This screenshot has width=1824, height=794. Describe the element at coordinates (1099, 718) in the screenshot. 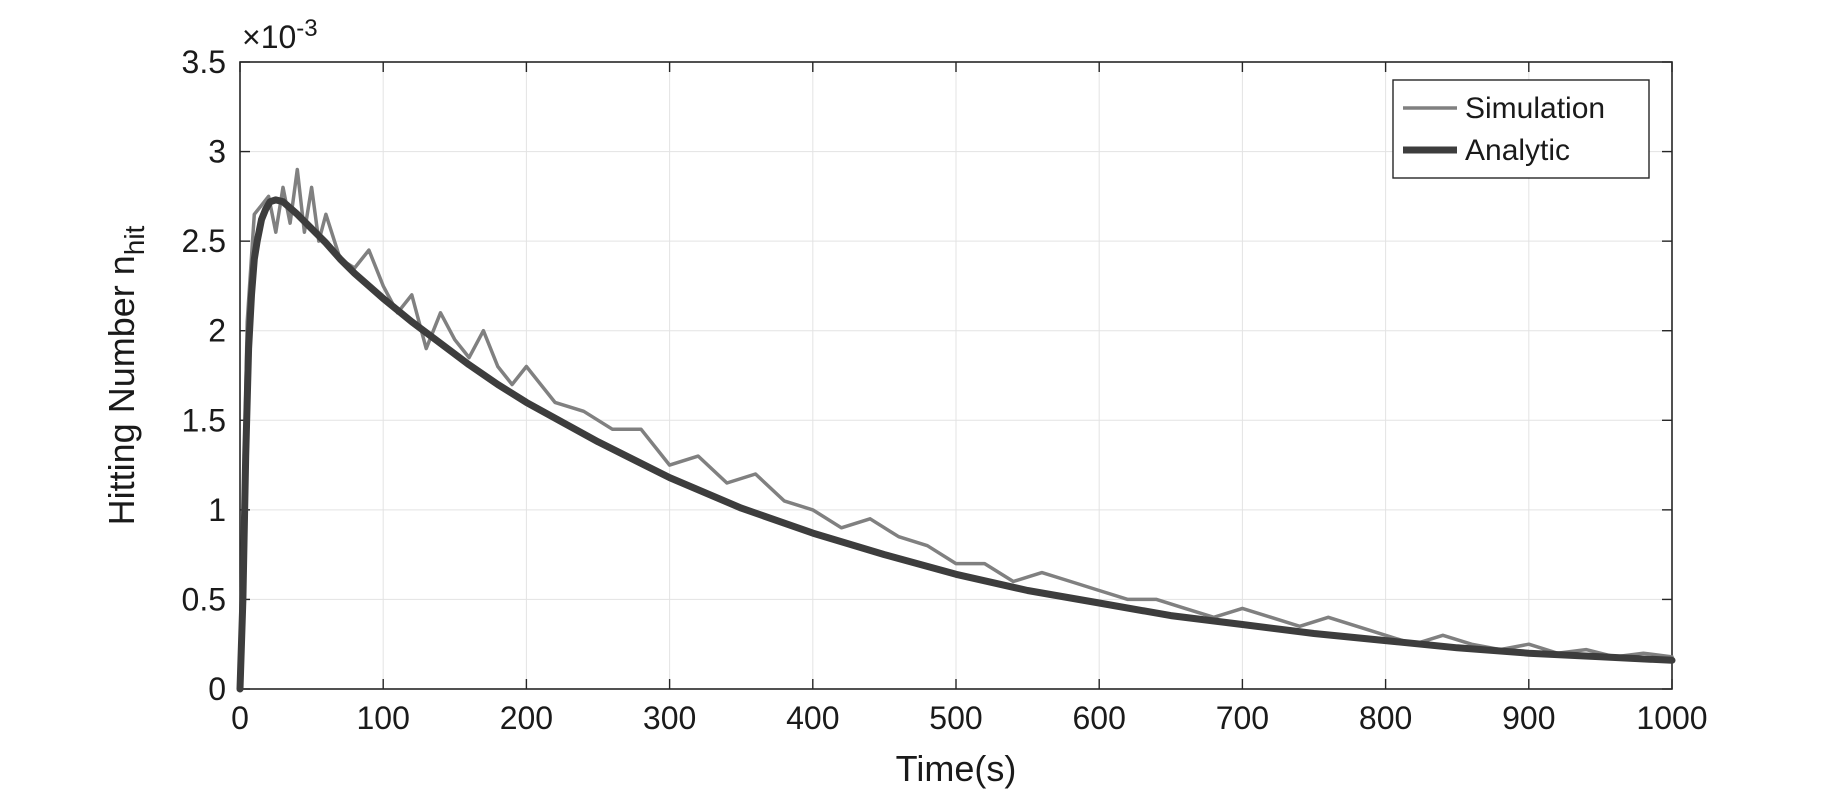

I see `x-tick-label: 600` at that location.